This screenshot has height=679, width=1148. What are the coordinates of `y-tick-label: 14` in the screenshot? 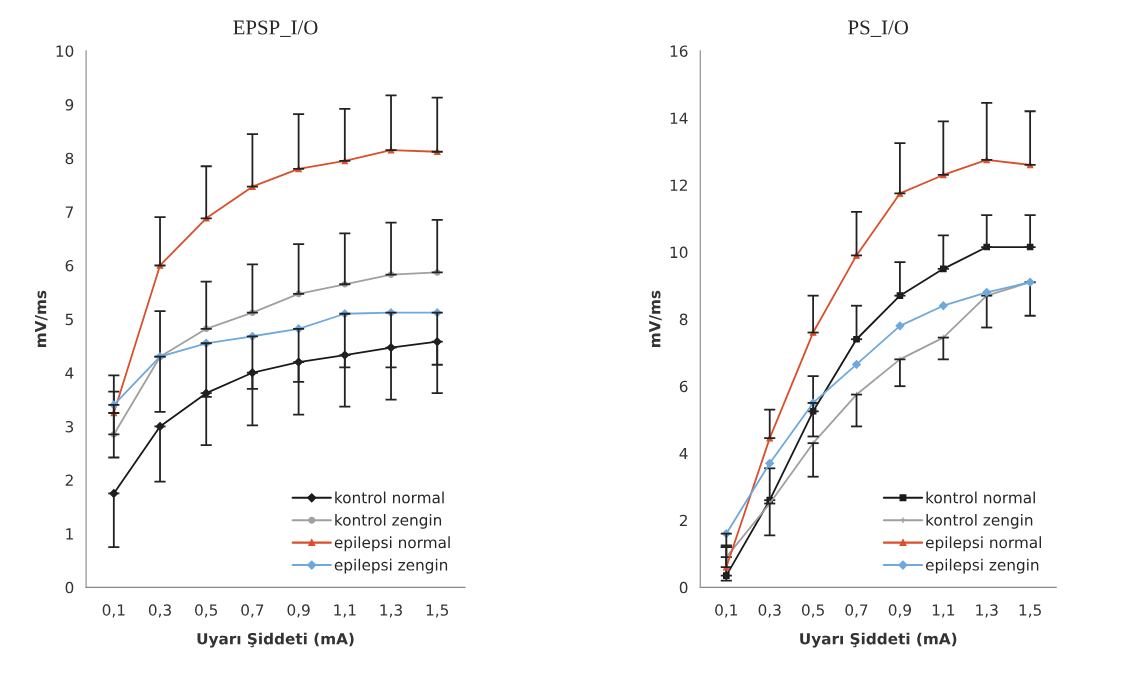 It's located at (679, 118).